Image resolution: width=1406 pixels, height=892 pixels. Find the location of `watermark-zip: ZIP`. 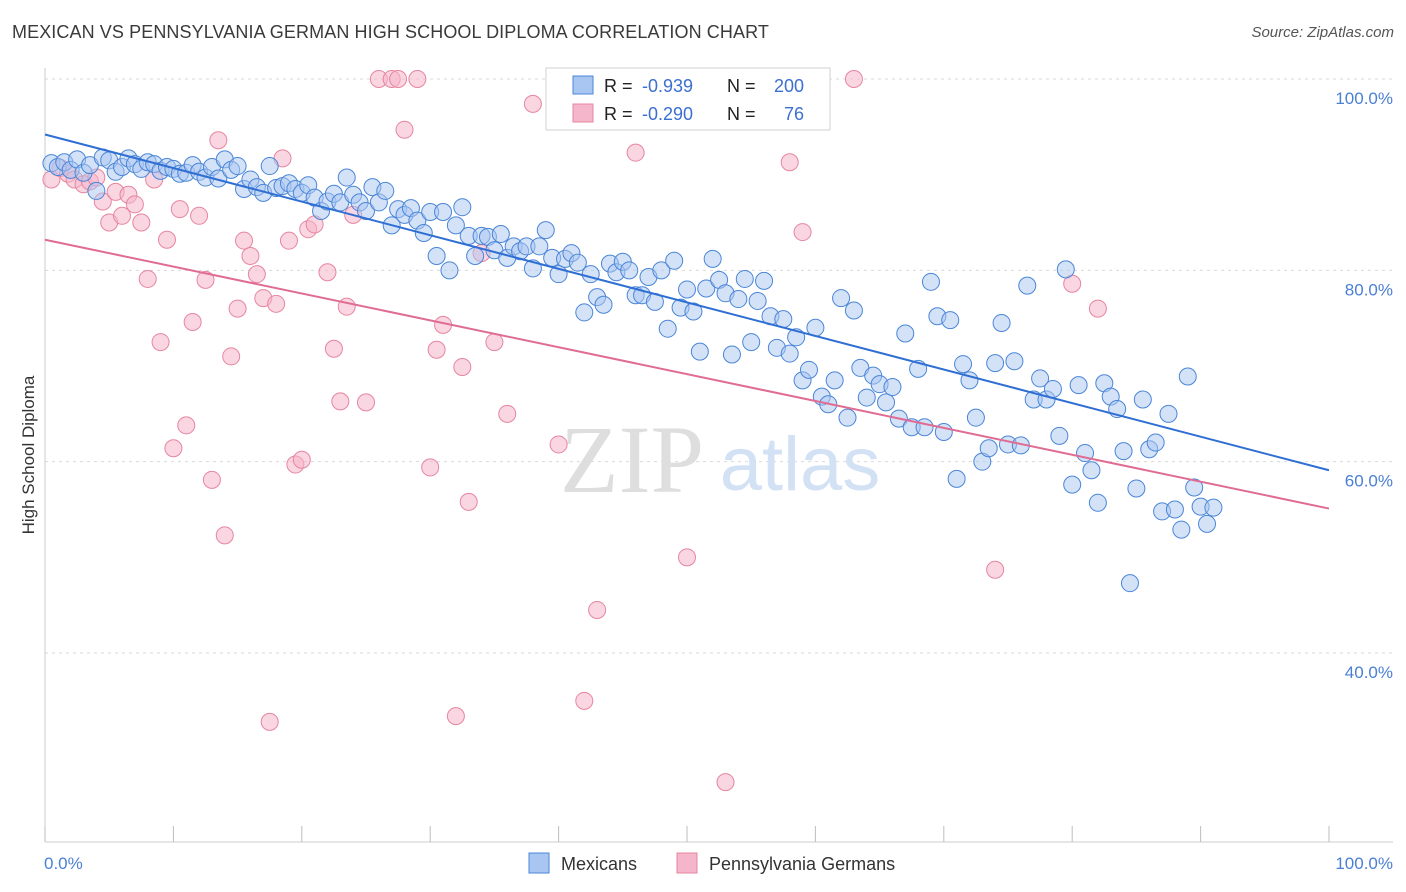

watermark-zip: ZIP is located at coordinates (632, 459).